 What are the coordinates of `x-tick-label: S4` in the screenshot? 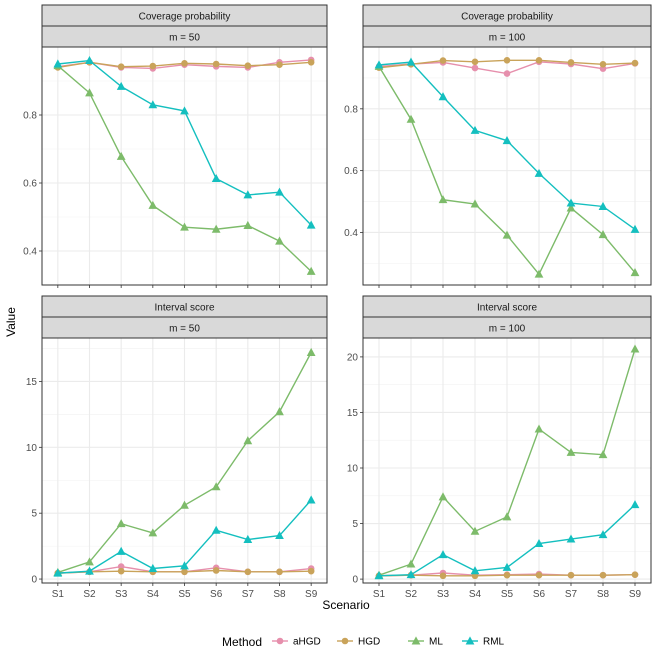 It's located at (153, 594).